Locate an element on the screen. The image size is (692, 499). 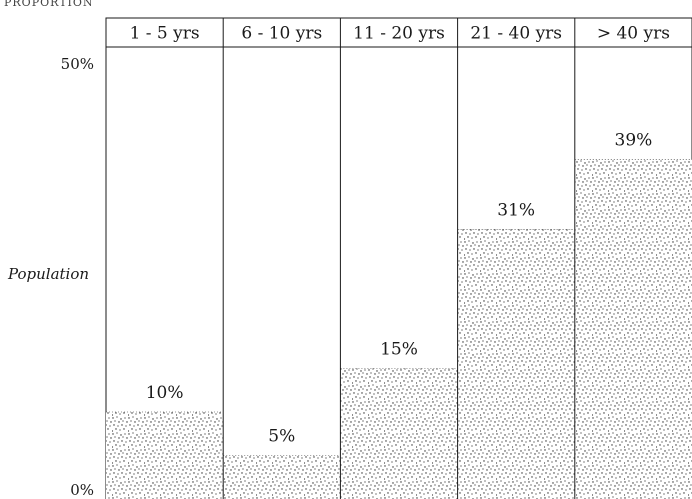
y-tick-labels: 0% 50% is located at coordinates (77, 277).